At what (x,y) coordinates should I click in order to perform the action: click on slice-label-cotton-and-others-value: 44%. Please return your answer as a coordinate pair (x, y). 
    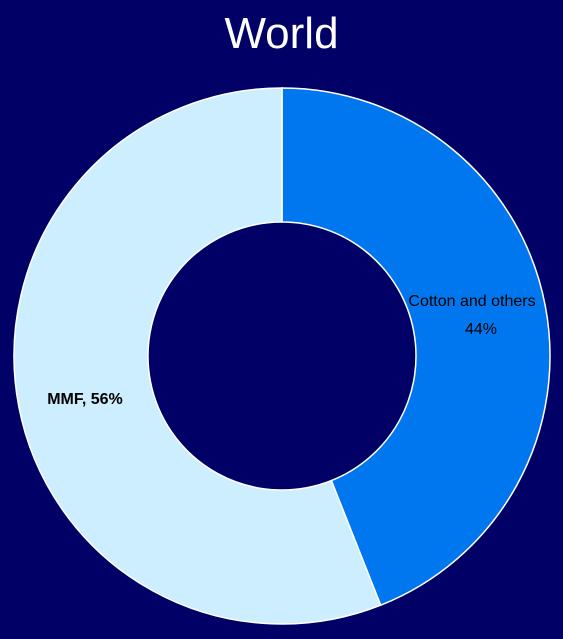
    Looking at the image, I should click on (481, 329).